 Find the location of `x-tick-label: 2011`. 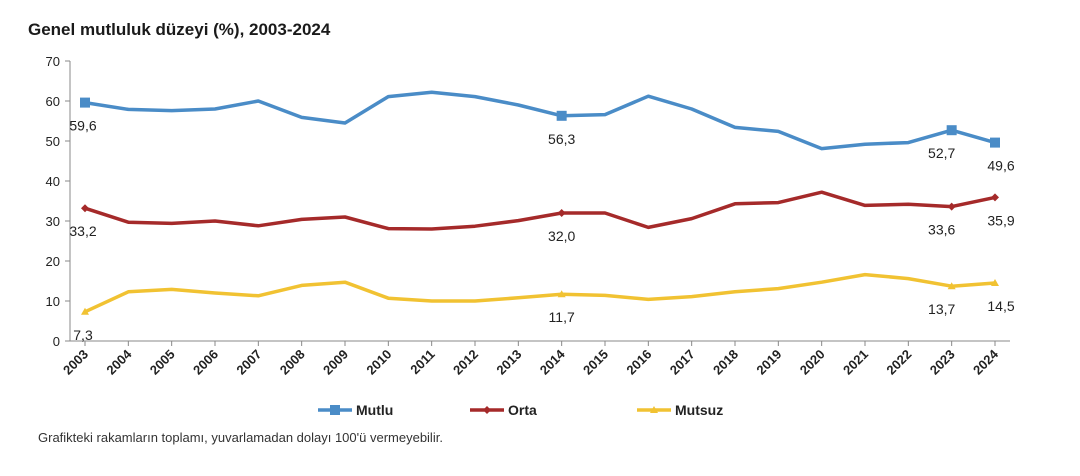

x-tick-label: 2011 is located at coordinates (422, 362).